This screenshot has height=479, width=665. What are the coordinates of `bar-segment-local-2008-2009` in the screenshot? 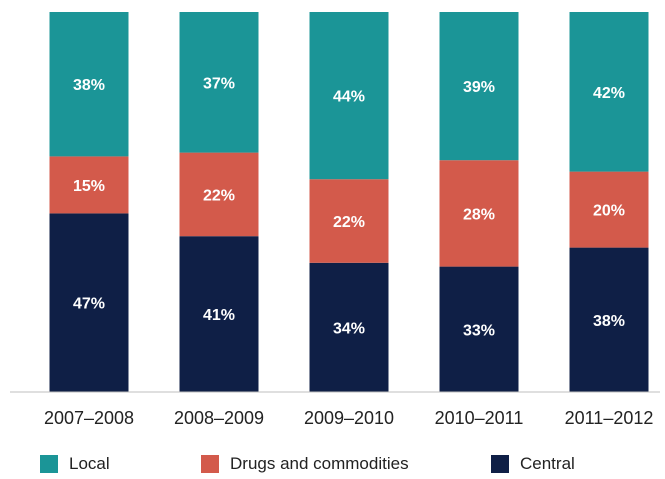 It's located at (219, 82).